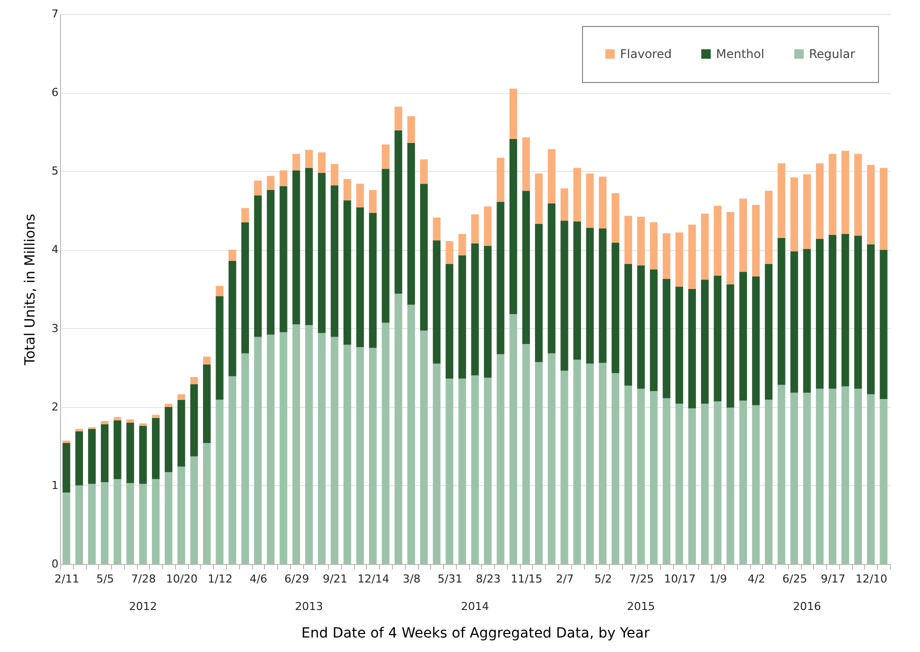 The image size is (920, 652). Describe the element at coordinates (641, 579) in the screenshot. I see `x-tick-label: 7/25` at that location.